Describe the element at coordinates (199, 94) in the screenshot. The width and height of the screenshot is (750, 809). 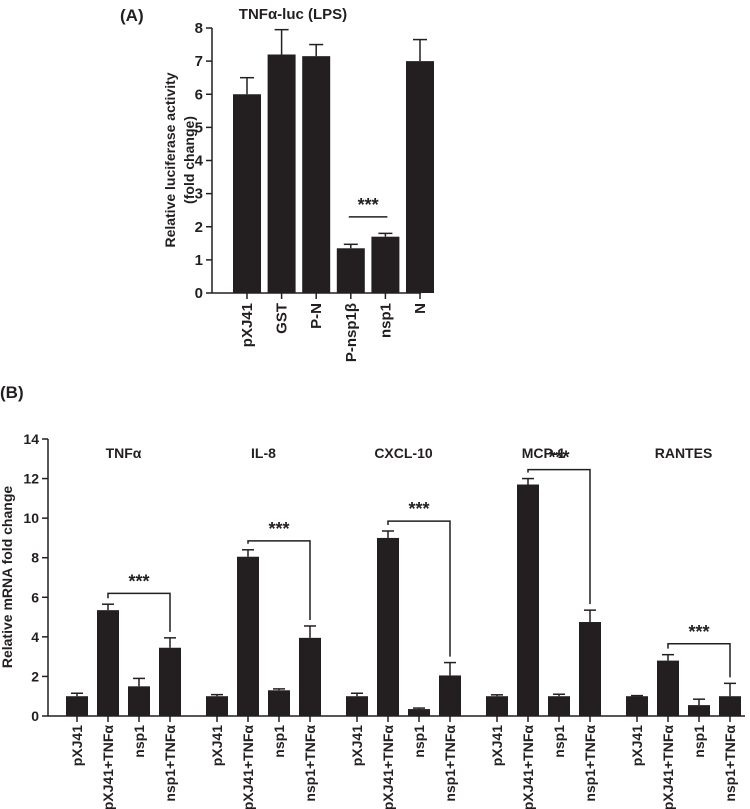
I see `panel-a-y-tick-label: 6` at that location.